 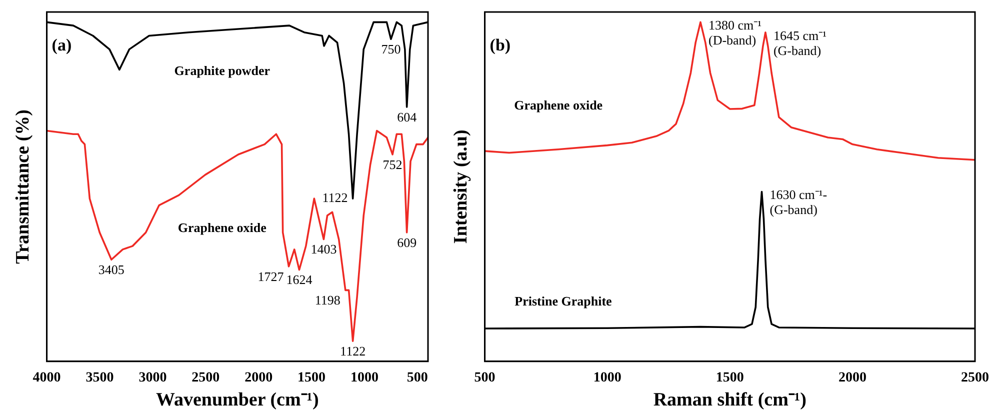 I want to click on annotation: 1727, so click(x=271, y=276).